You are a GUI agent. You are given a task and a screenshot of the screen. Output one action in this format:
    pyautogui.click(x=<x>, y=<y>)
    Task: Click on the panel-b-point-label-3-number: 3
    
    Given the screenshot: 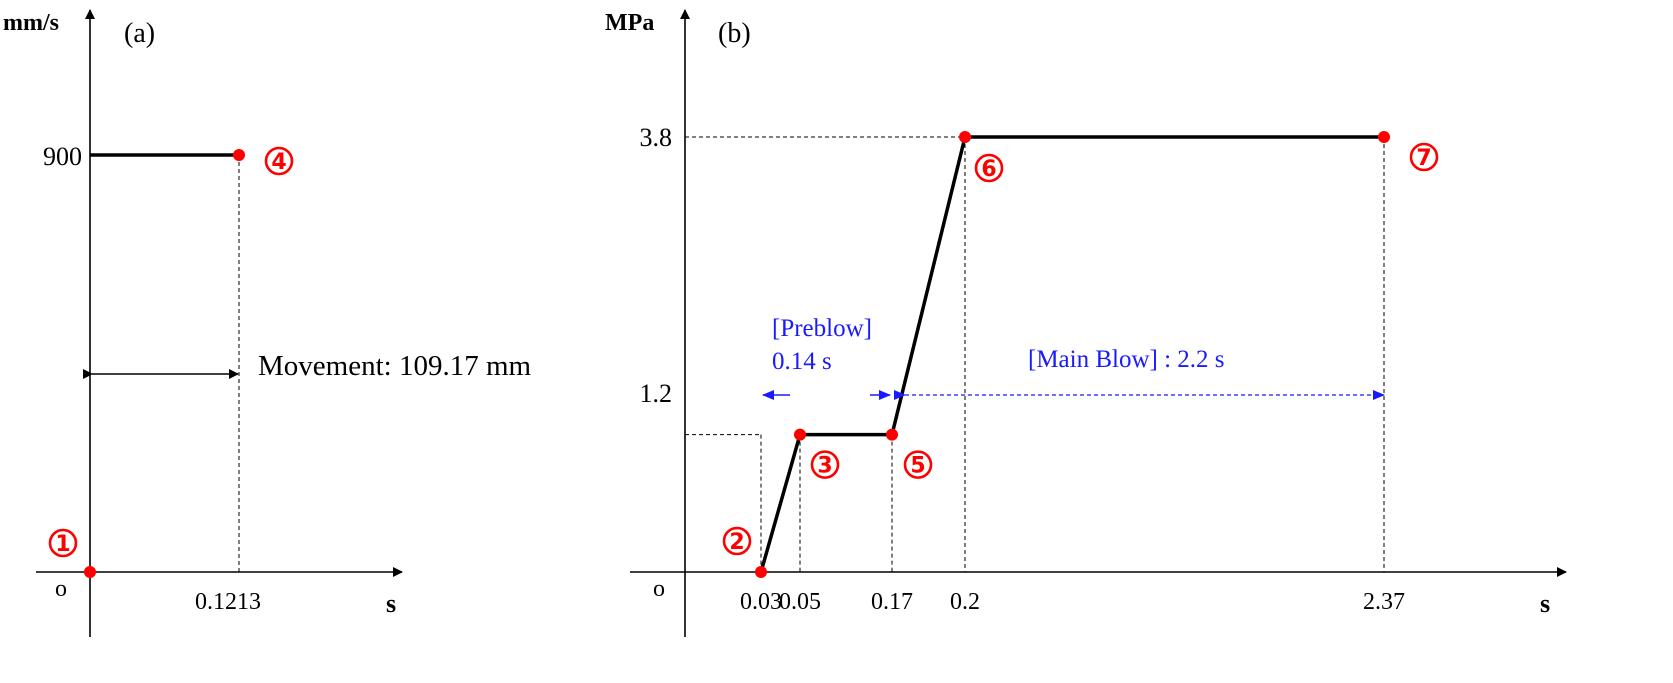 What is the action you would take?
    pyautogui.click(x=824, y=466)
    